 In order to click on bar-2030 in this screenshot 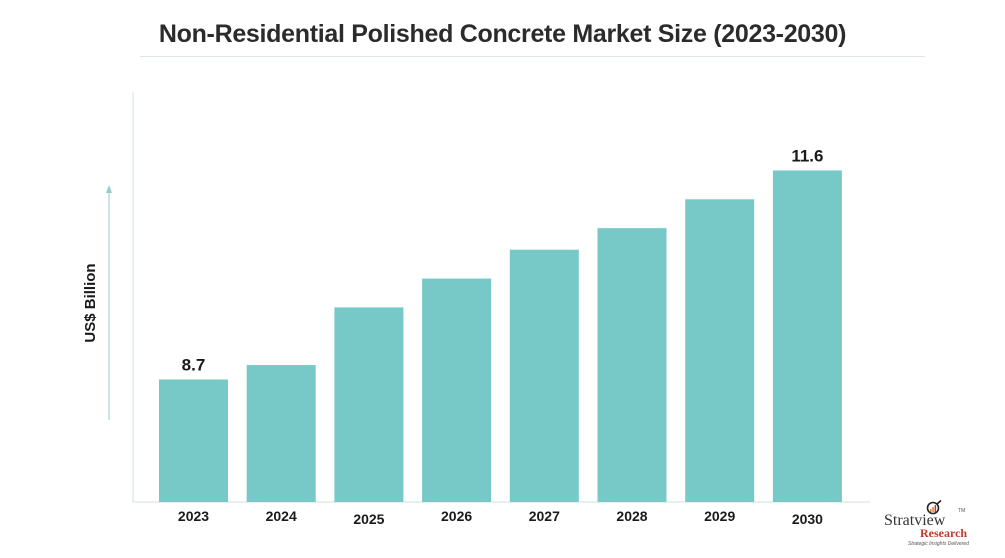, I will do `click(807, 336)`.